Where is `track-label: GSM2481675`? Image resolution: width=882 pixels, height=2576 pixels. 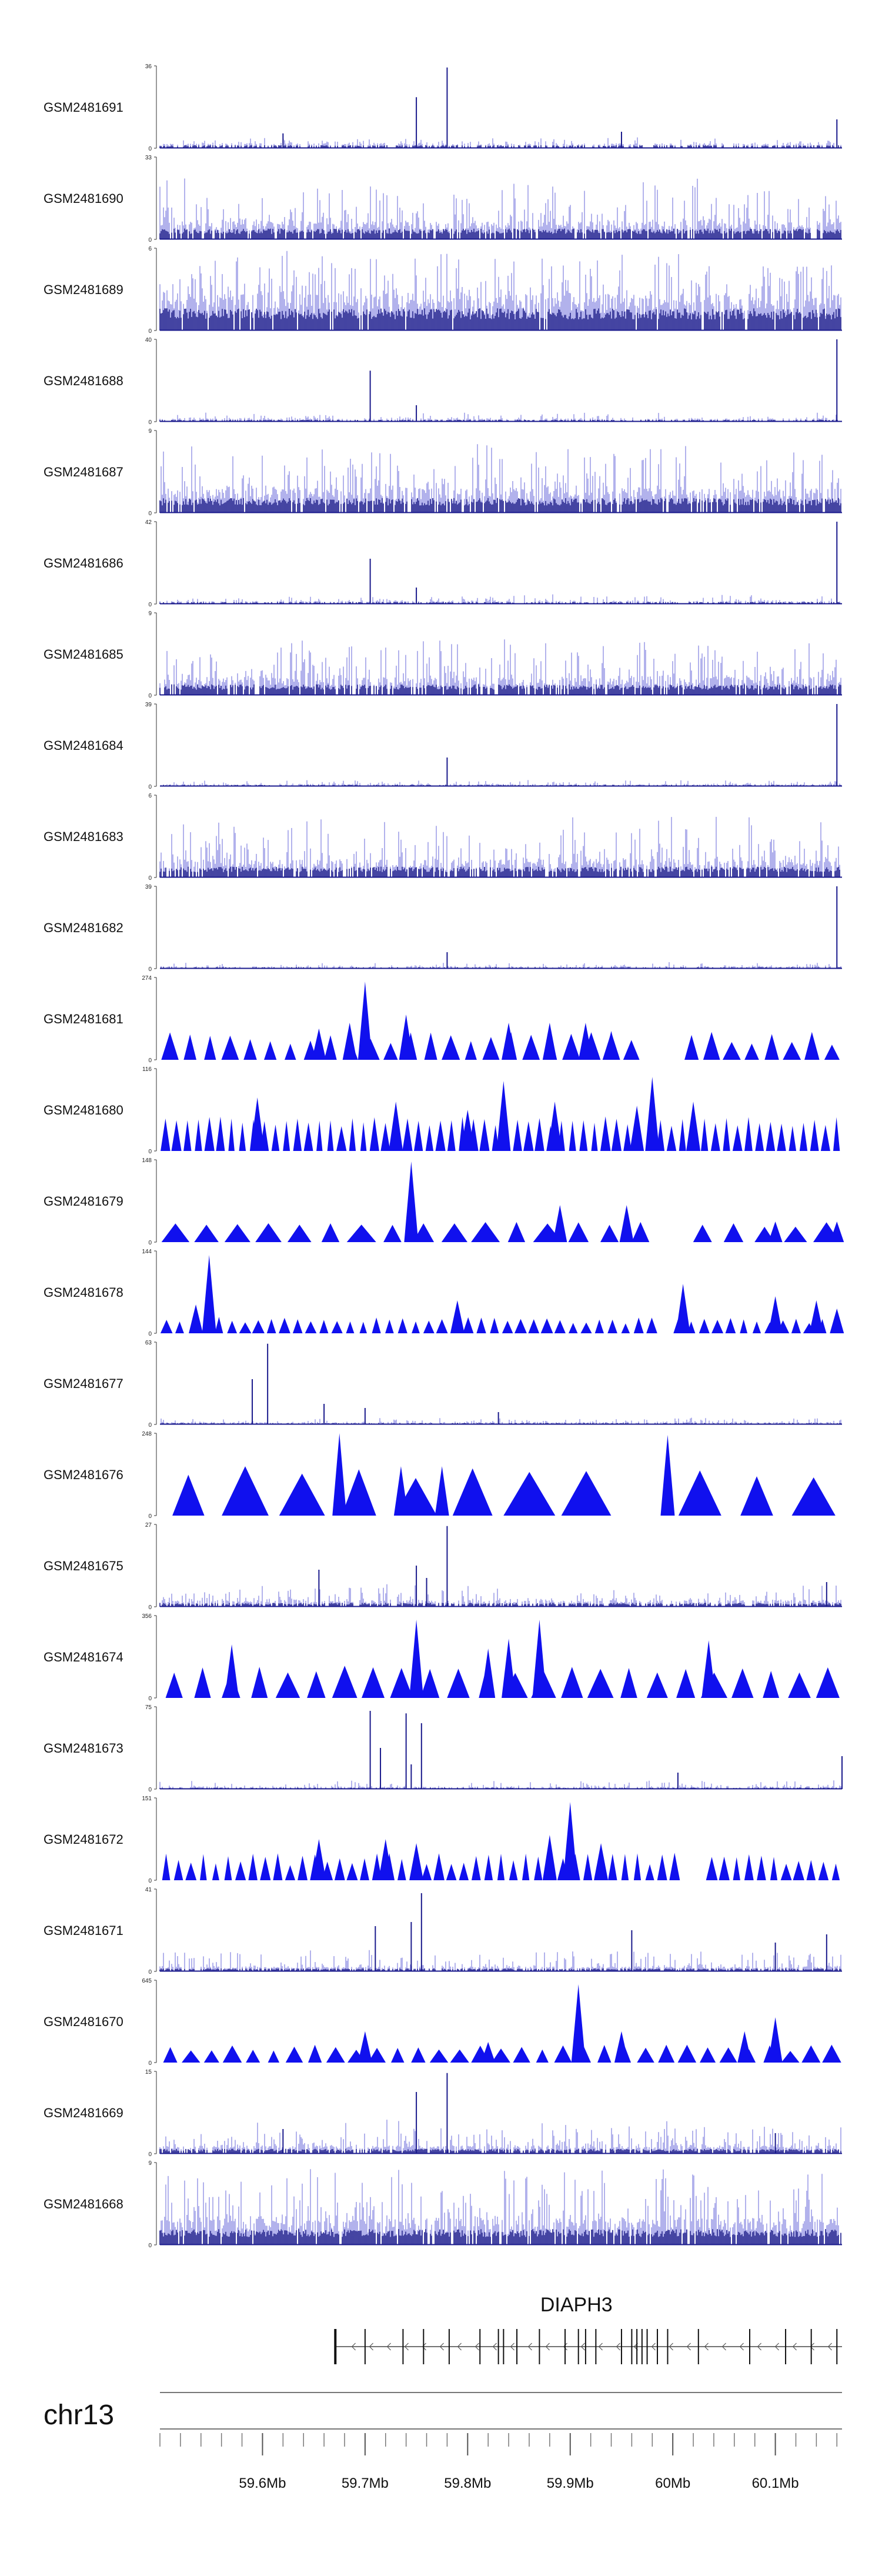 track-label: GSM2481675 is located at coordinates (83, 1566).